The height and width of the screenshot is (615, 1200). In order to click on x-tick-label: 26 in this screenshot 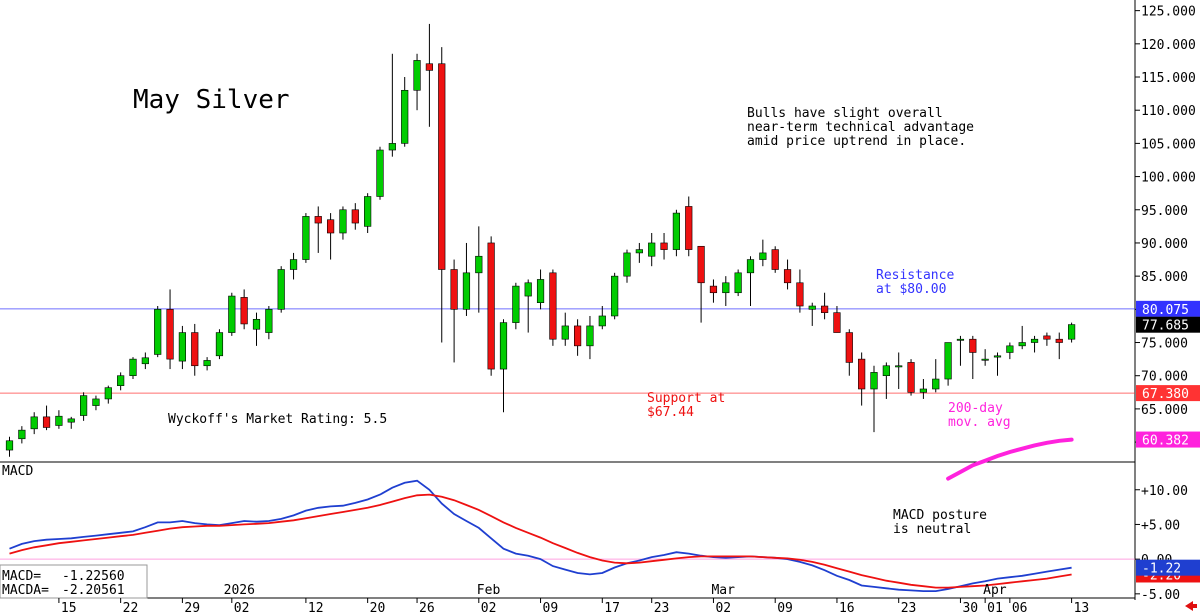, I will do `click(427, 608)`.